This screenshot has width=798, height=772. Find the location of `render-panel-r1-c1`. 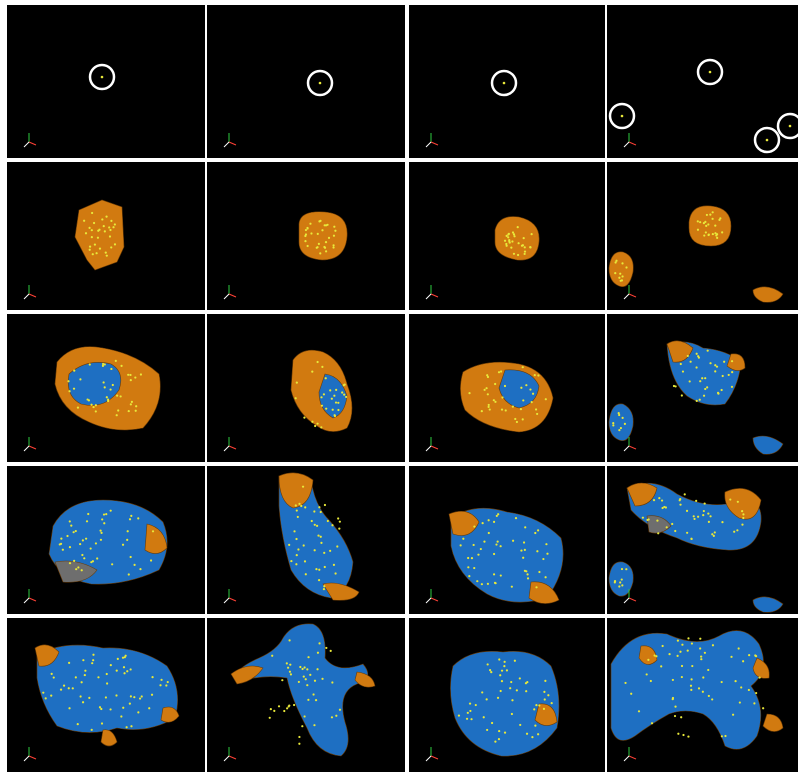

render-panel-r1-c1 is located at coordinates (106, 81).